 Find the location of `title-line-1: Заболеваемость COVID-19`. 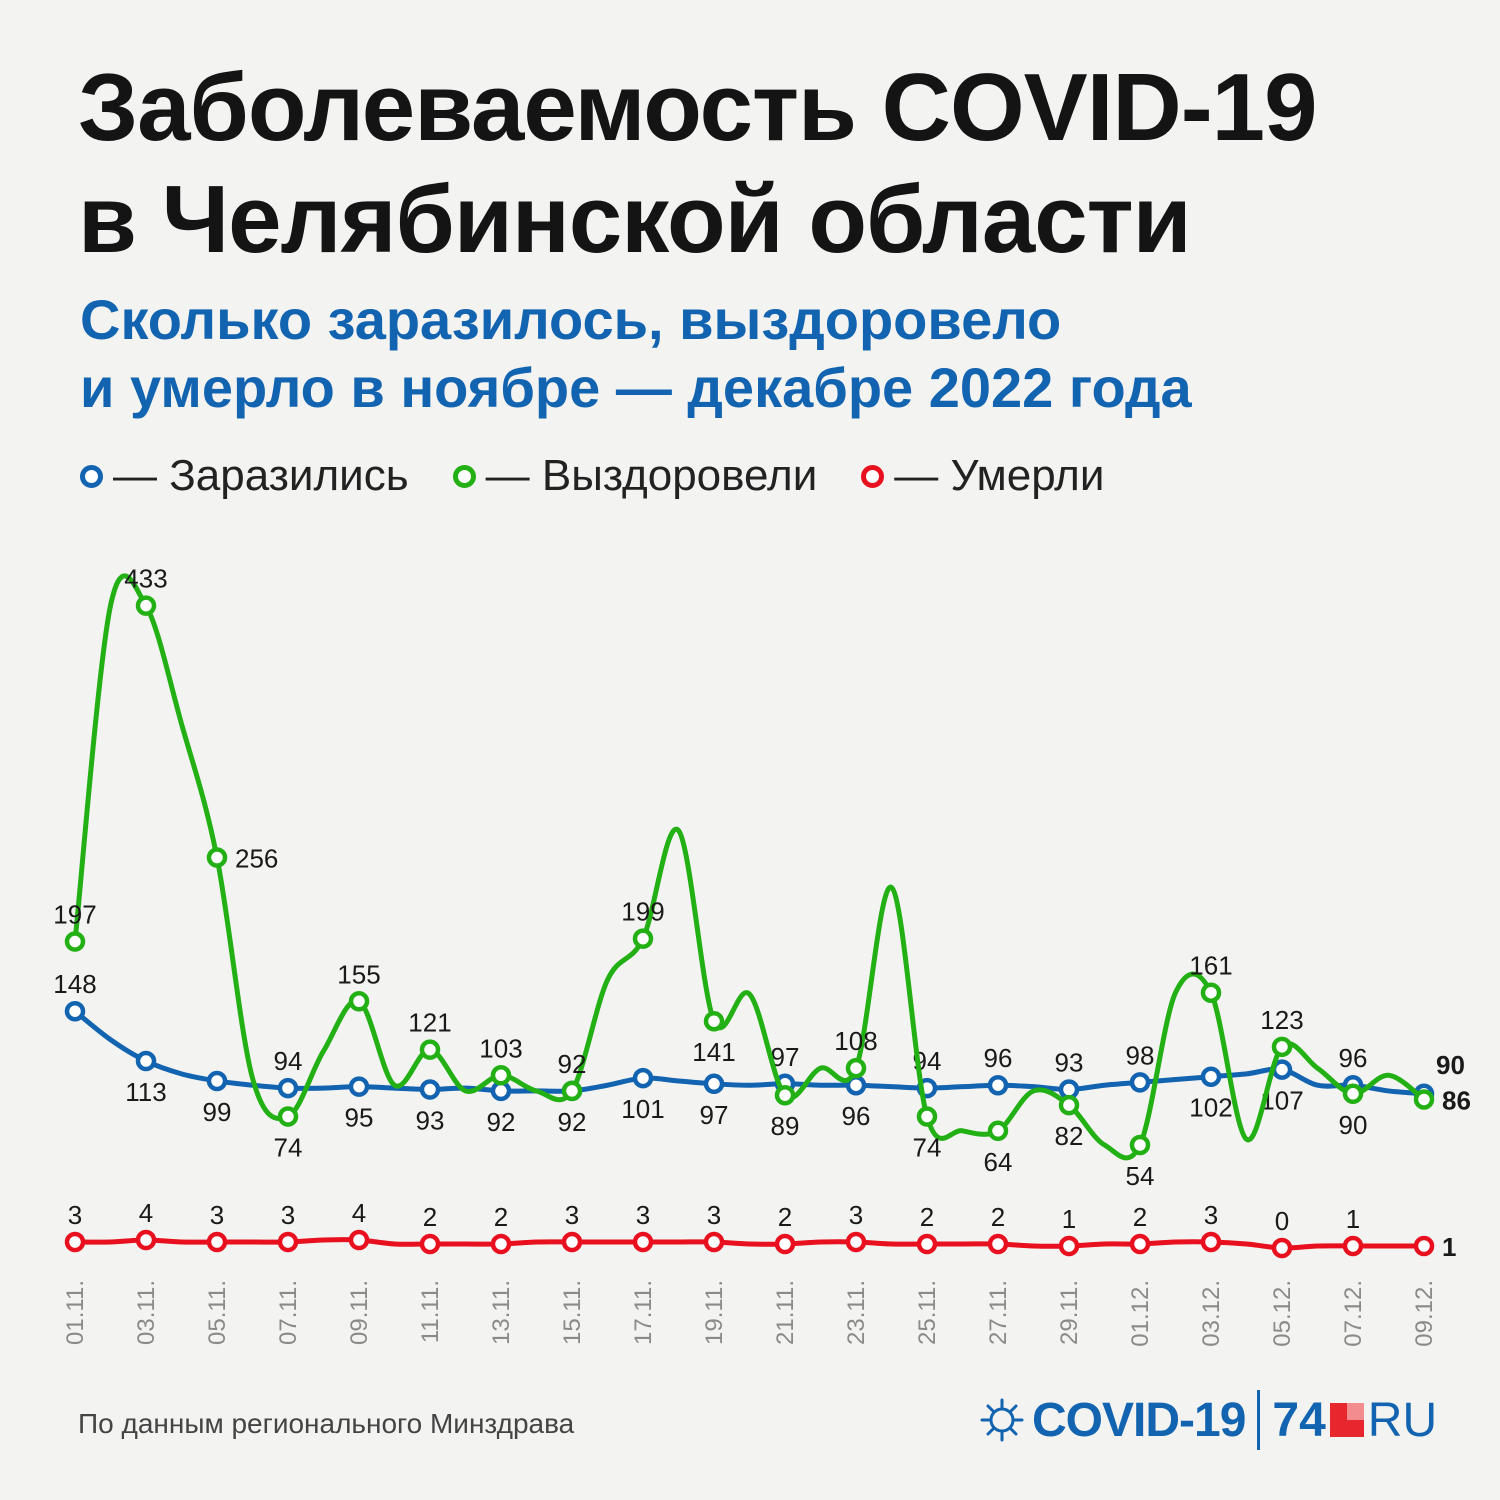

title-line-1: Заболеваемость COVID-19 is located at coordinates (697, 107).